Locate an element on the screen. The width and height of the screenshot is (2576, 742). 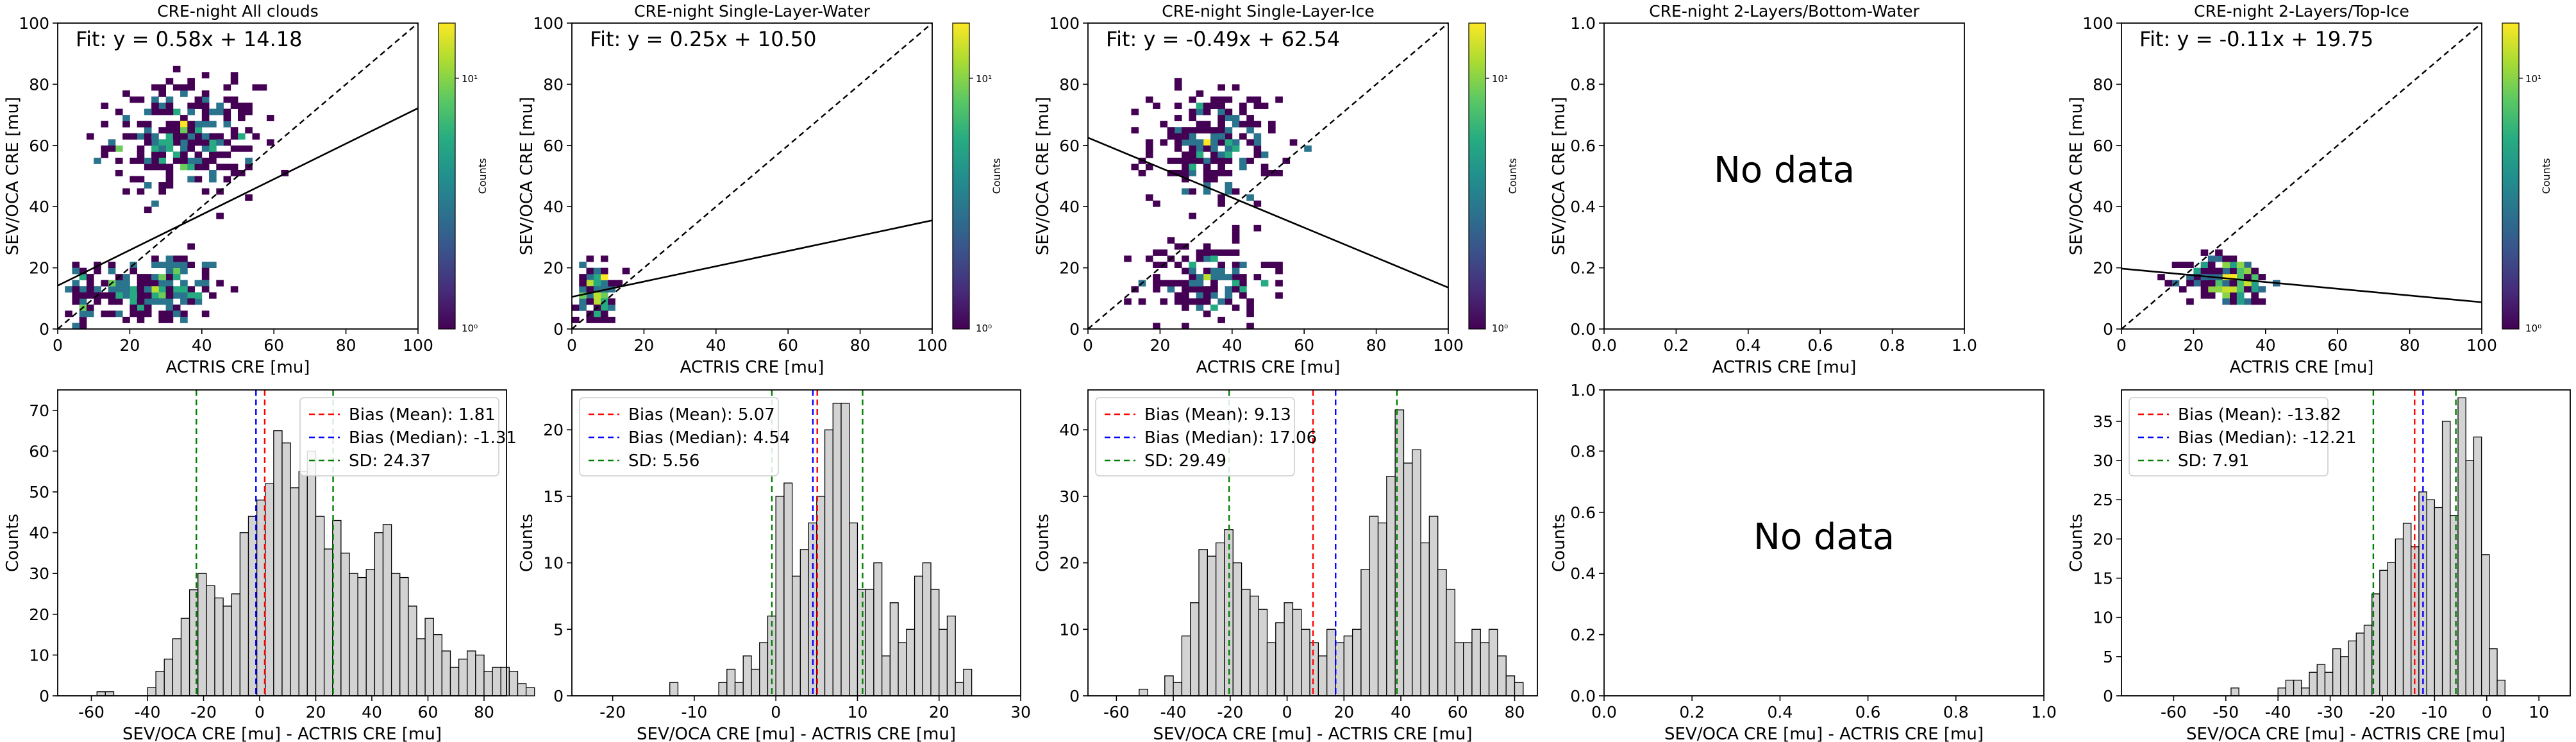
legend-box is located at coordinates (679, 436).